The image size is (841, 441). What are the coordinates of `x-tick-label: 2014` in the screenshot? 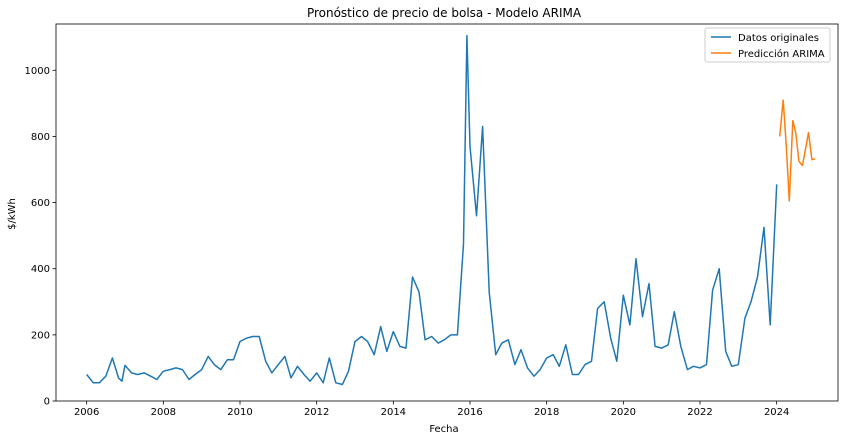 It's located at (393, 412).